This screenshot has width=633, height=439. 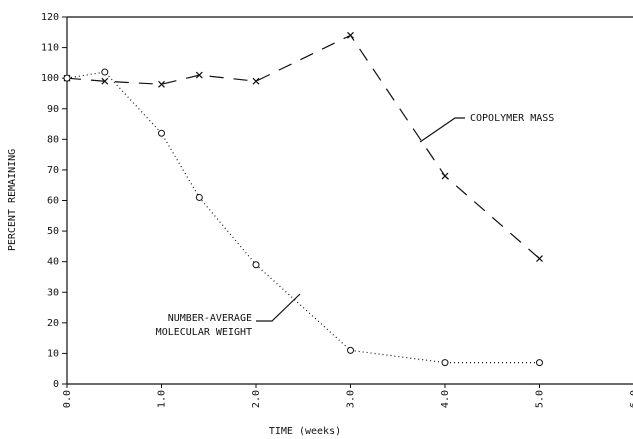 I want to click on x-tick-label: 6.0, so click(x=631, y=399).